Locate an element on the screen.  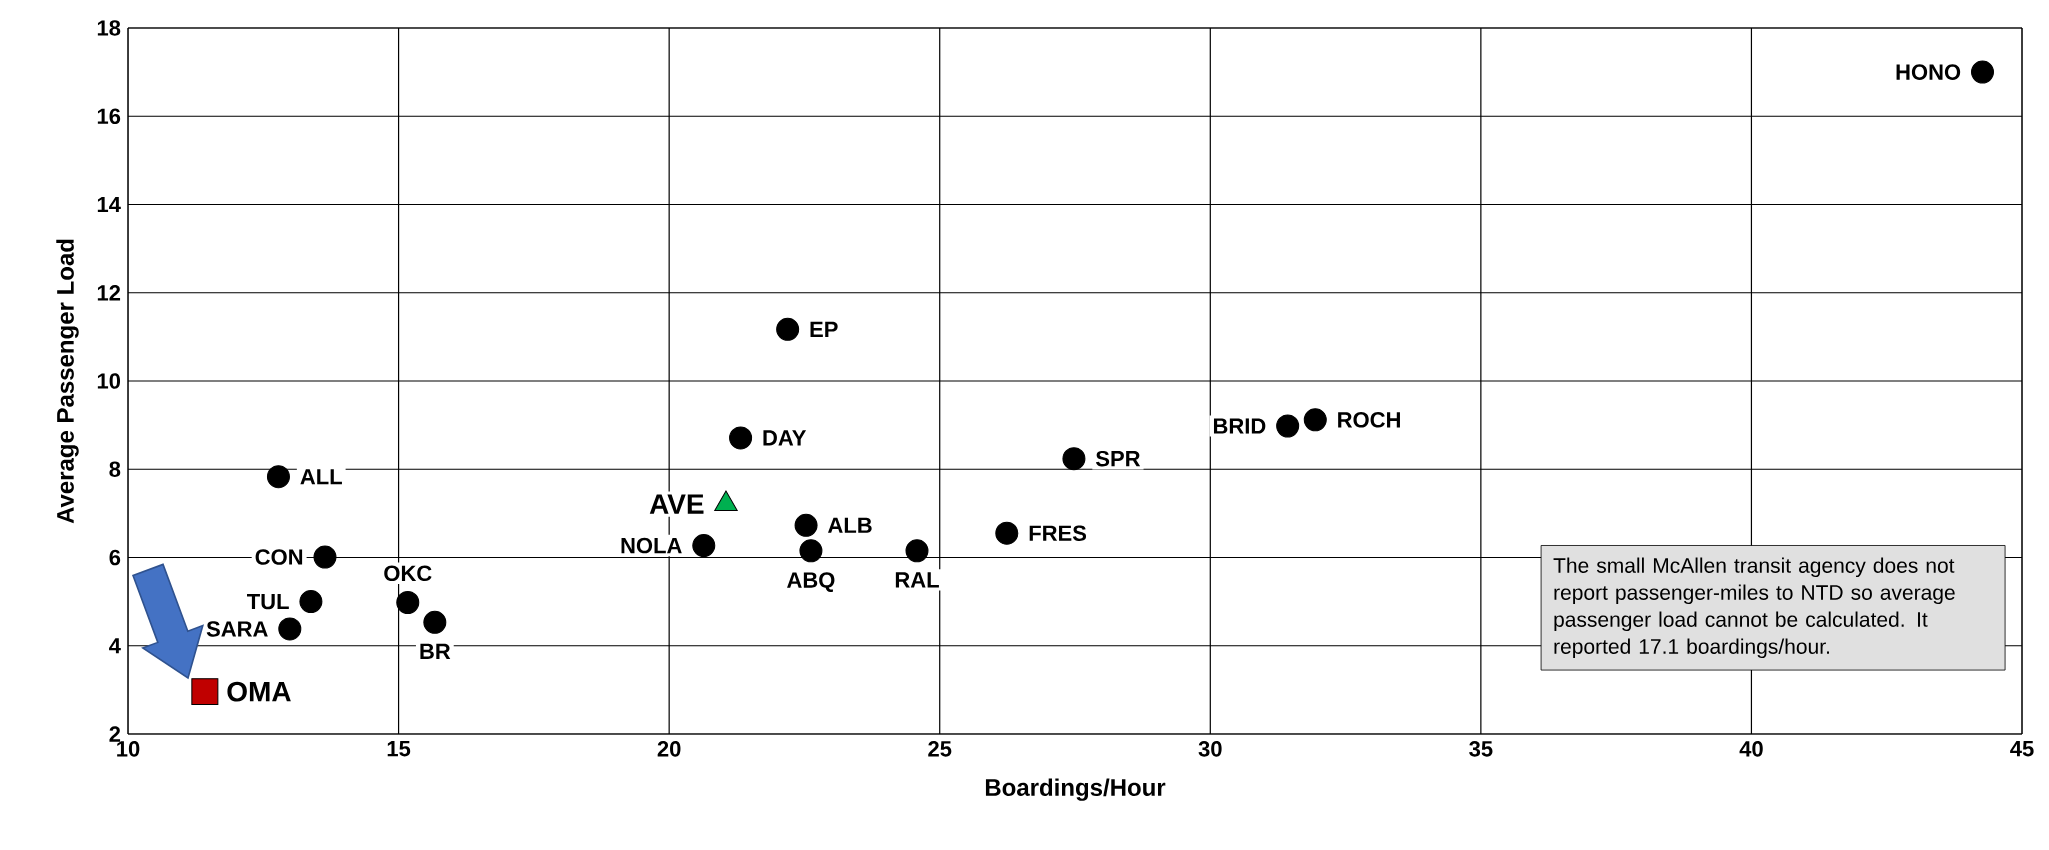
series-label: OMA is located at coordinates (259, 691).